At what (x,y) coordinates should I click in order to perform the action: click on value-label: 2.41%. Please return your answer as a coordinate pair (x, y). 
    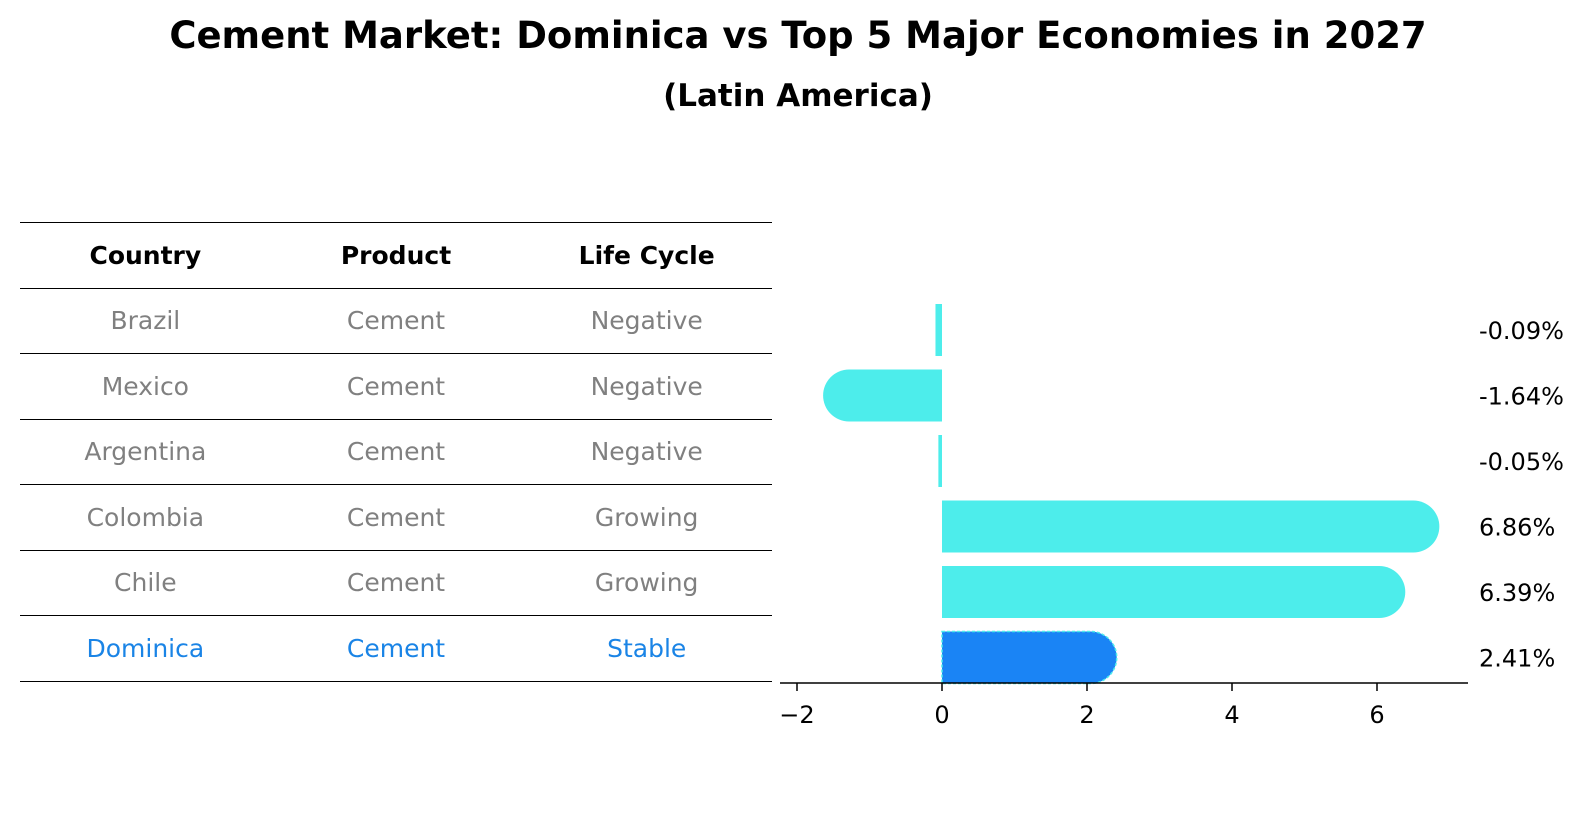
    Looking at the image, I should click on (1517, 659).